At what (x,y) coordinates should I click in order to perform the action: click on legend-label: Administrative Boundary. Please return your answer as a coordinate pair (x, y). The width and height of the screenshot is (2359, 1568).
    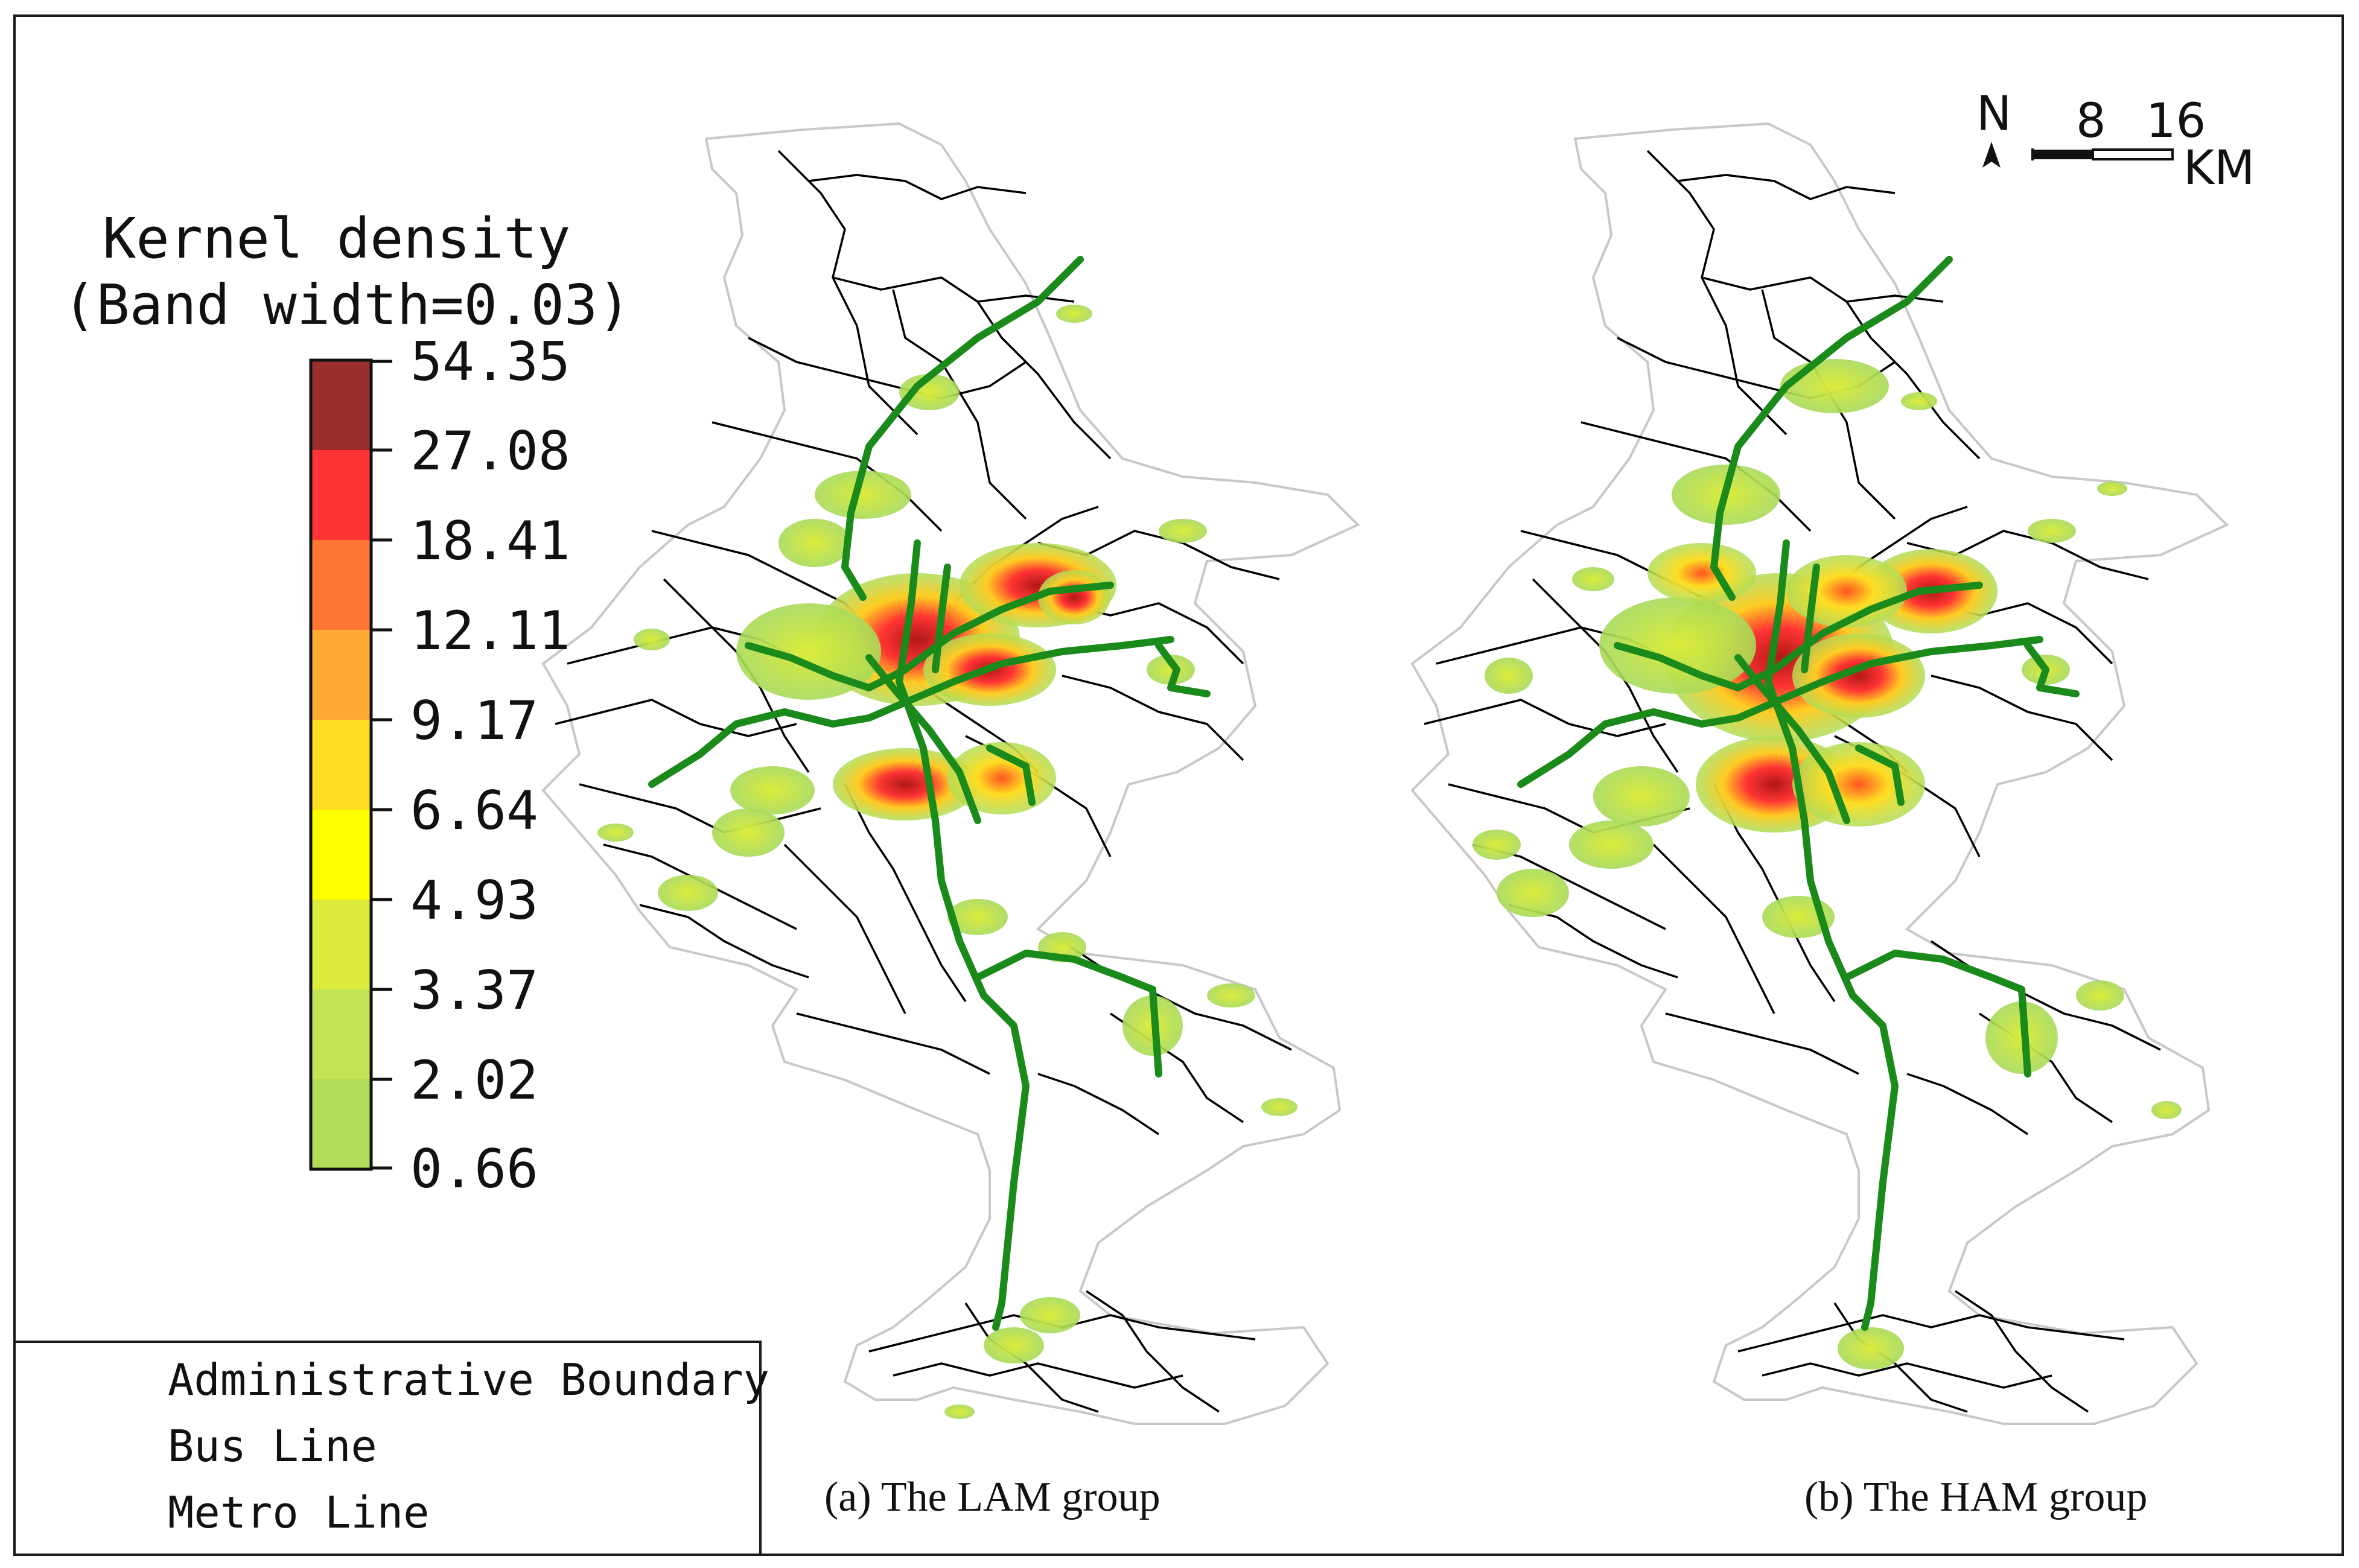
    Looking at the image, I should click on (469, 1379).